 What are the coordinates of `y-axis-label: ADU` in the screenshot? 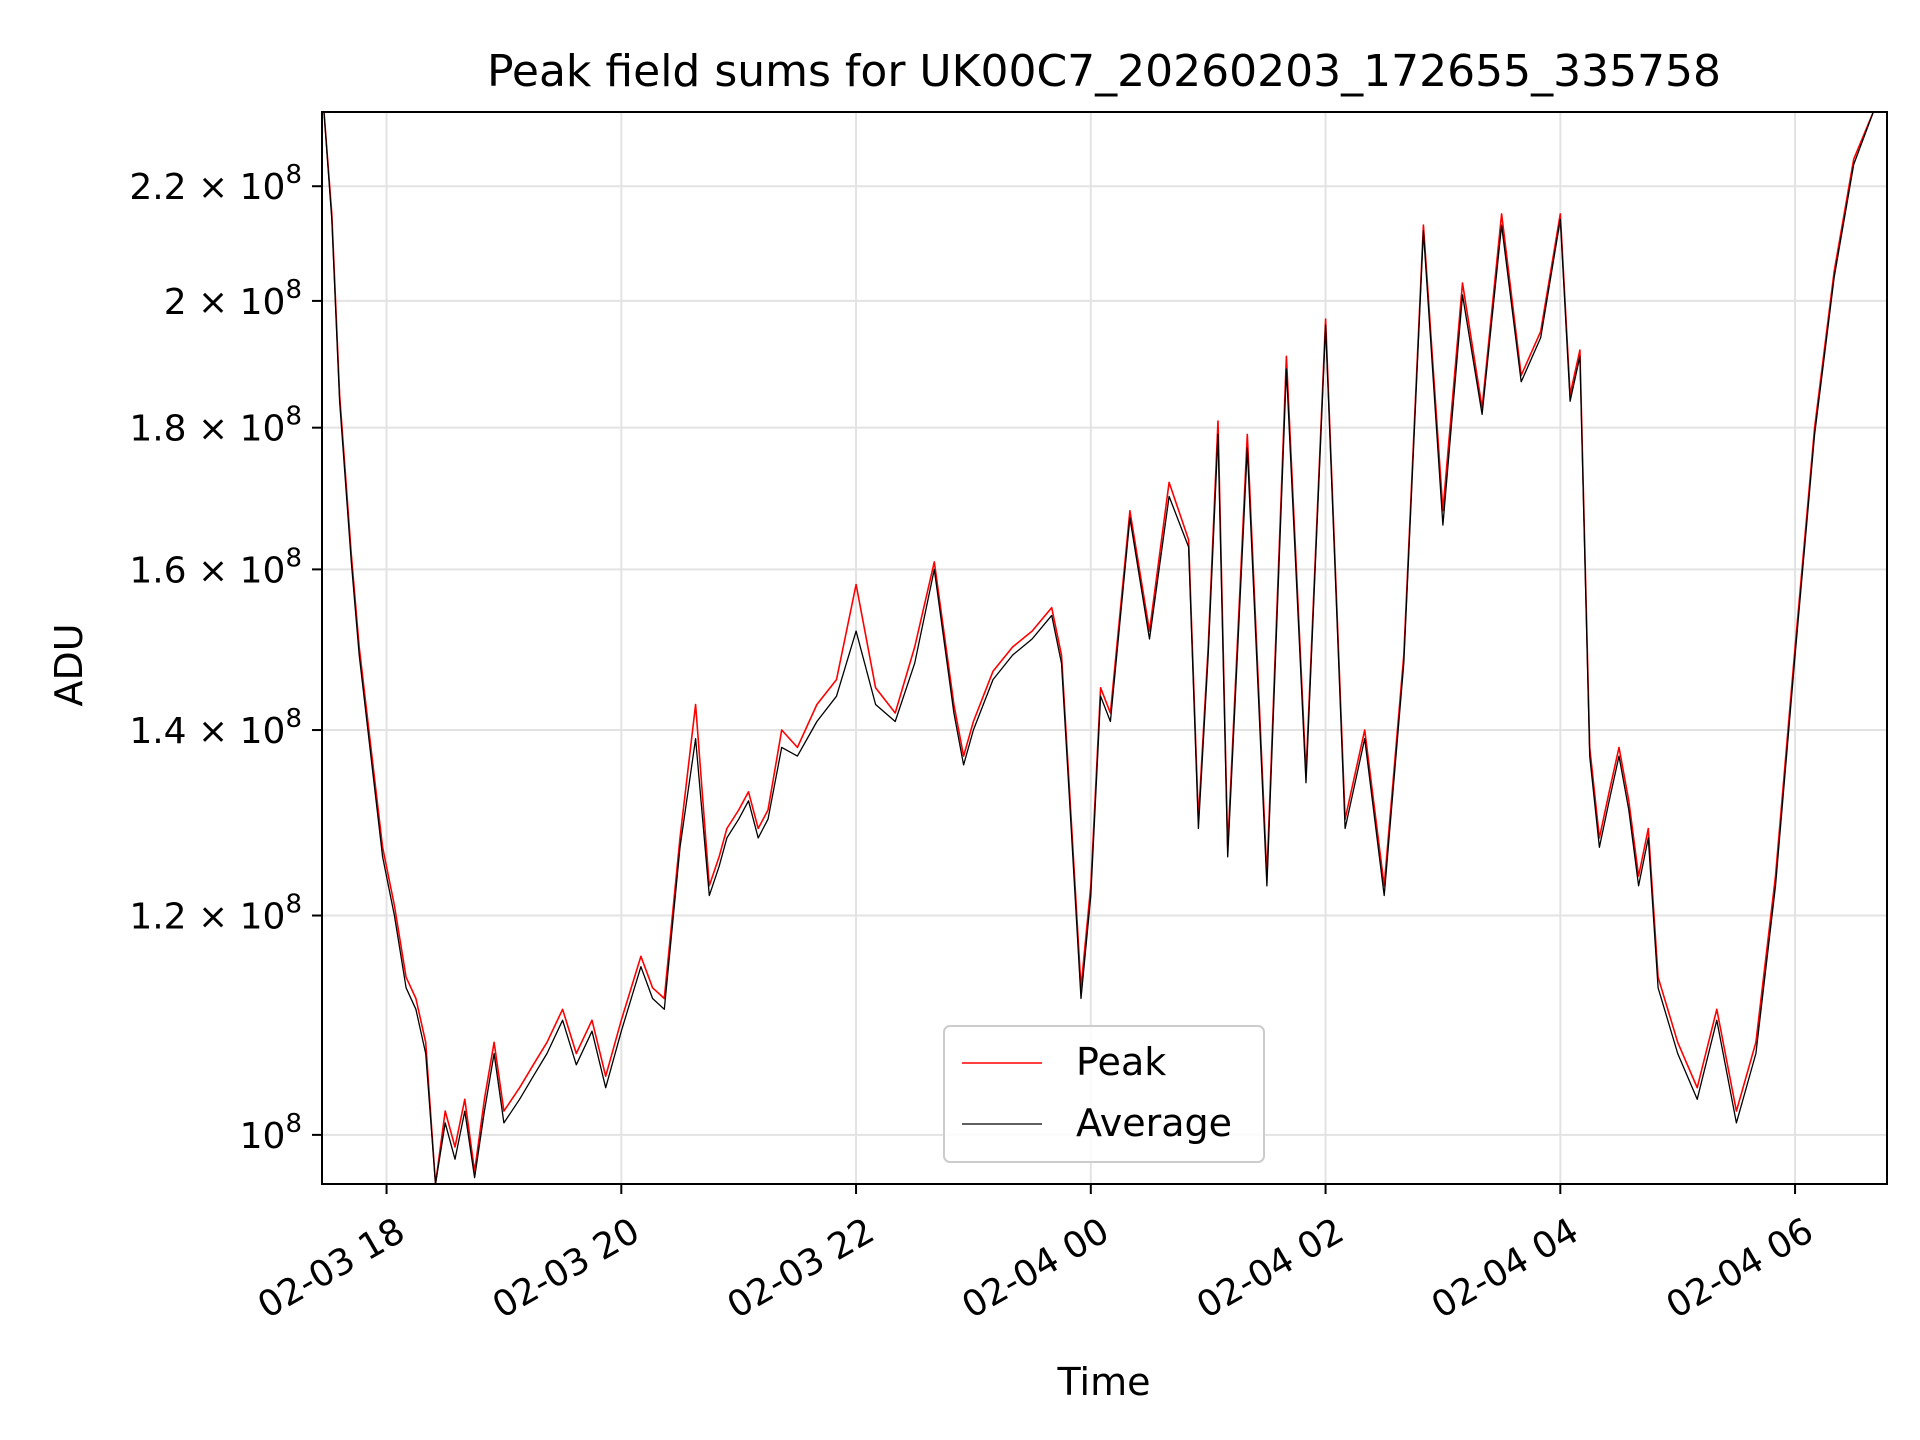 It's located at (69, 664).